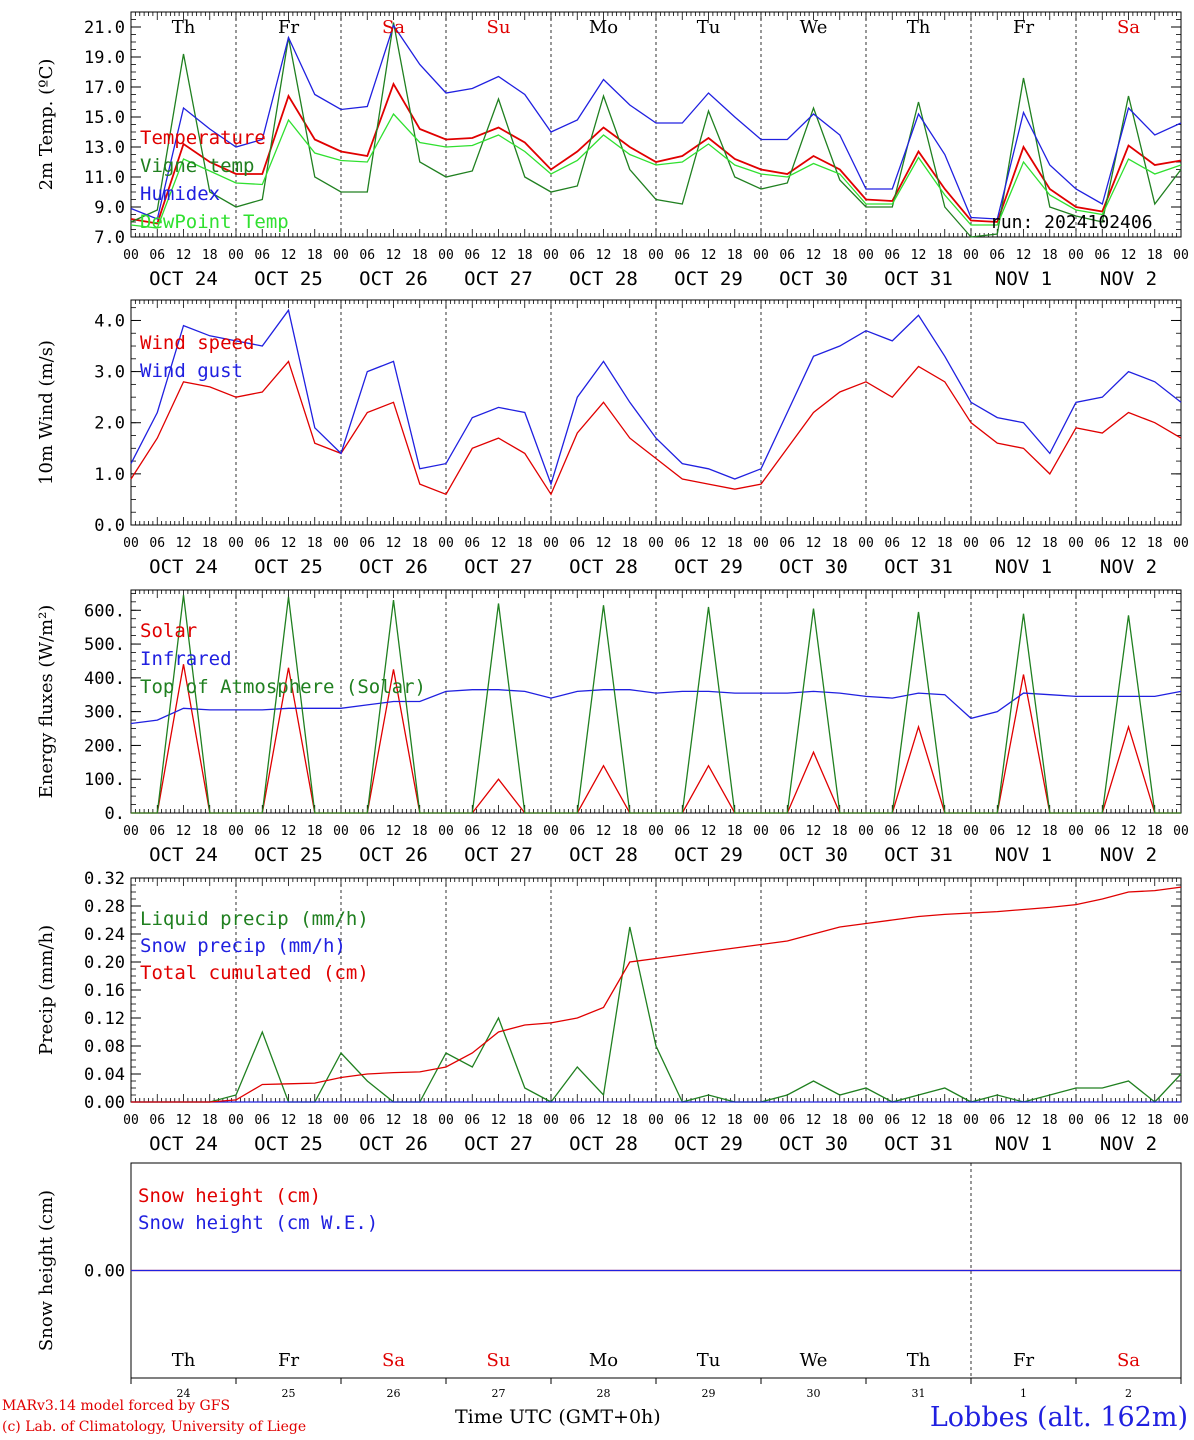 The height and width of the screenshot is (1440, 1194). Describe the element at coordinates (180, 194) in the screenshot. I see `legend-humidex: Humidex` at that location.